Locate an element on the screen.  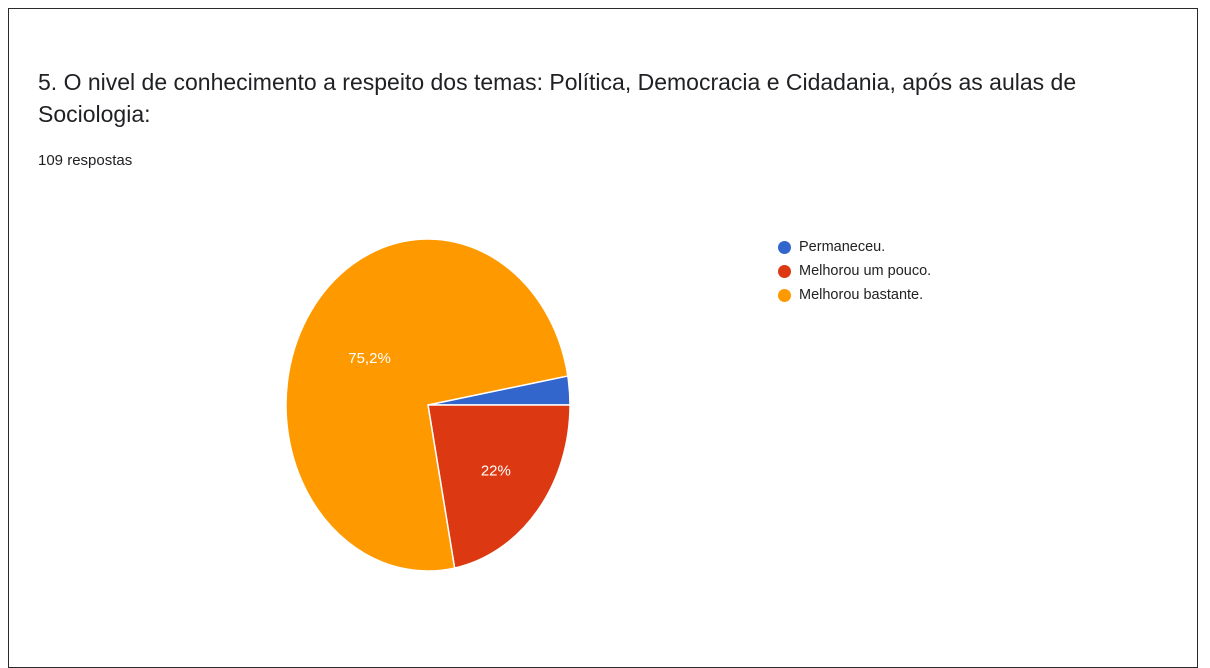
legend-item-permaneceu: Permaneceu. is located at coordinates (854, 247).